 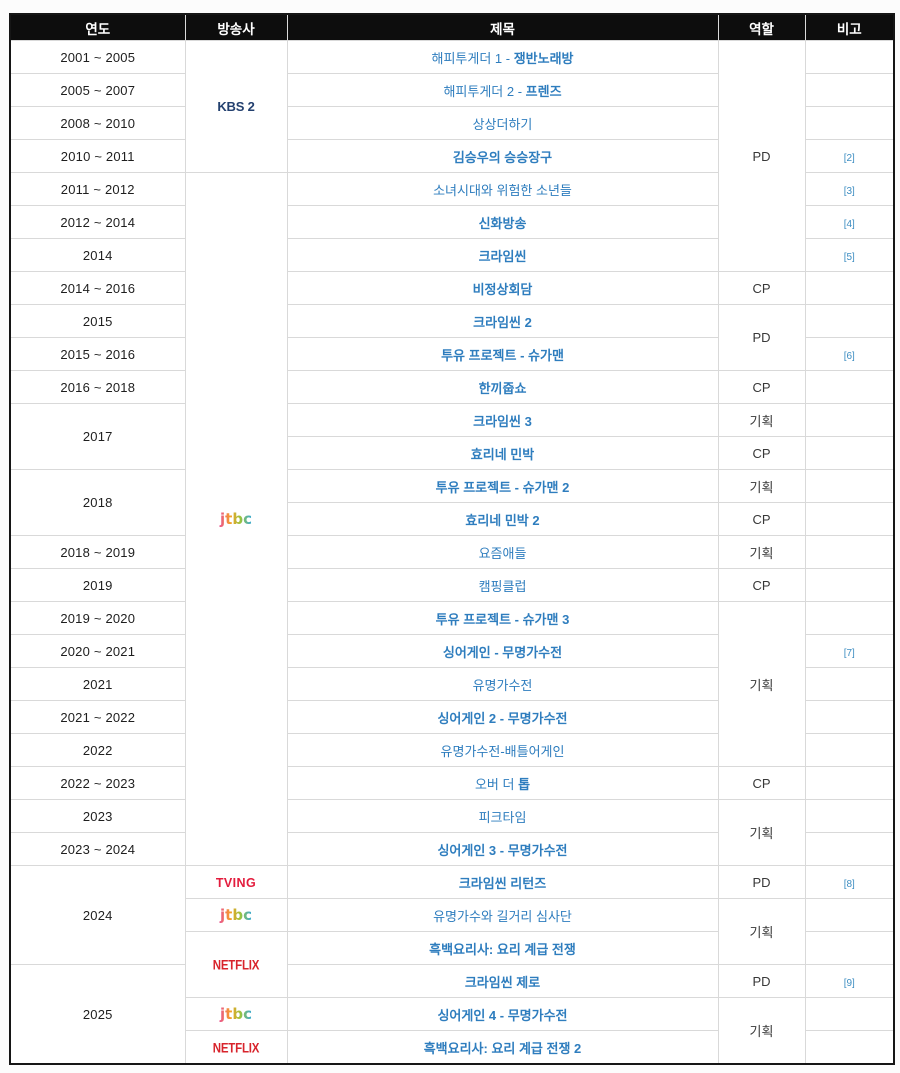 I want to click on title-link: 신화방송, so click(x=503, y=223).